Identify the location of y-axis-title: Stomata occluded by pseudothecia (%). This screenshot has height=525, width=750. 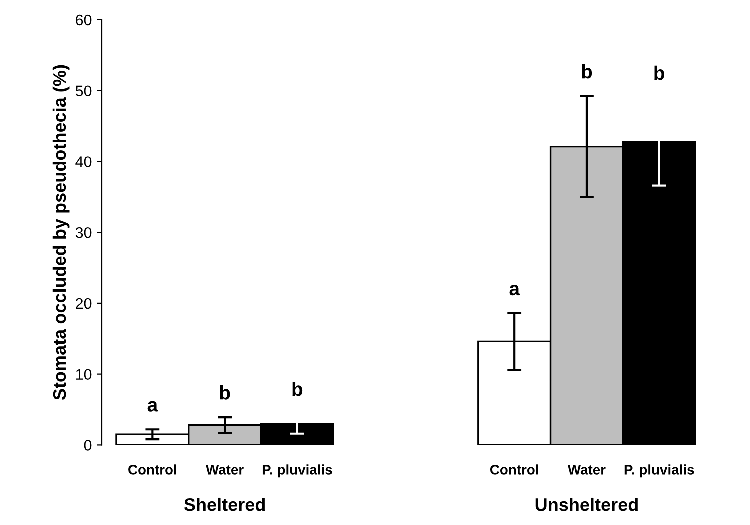
(61, 232).